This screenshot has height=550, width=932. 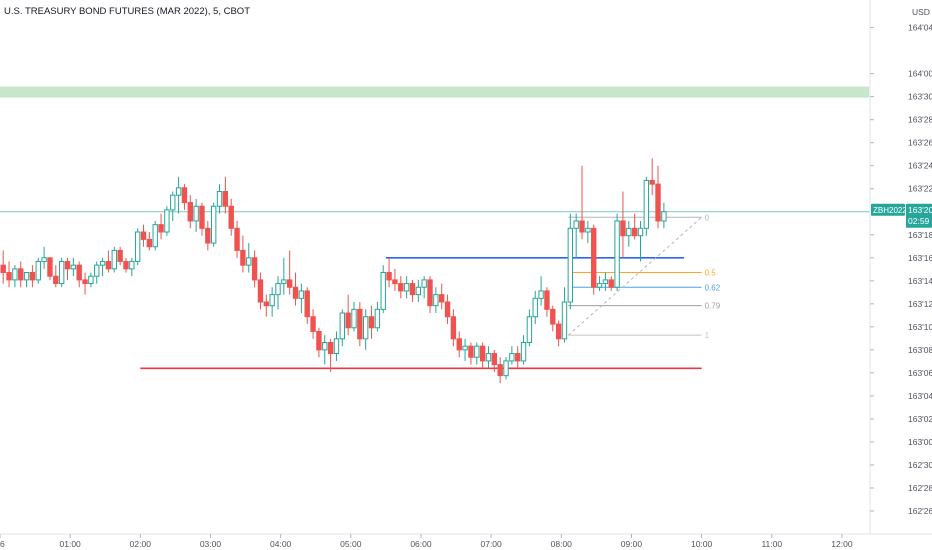 I want to click on price-tick-label: 163'02, so click(x=920, y=419).